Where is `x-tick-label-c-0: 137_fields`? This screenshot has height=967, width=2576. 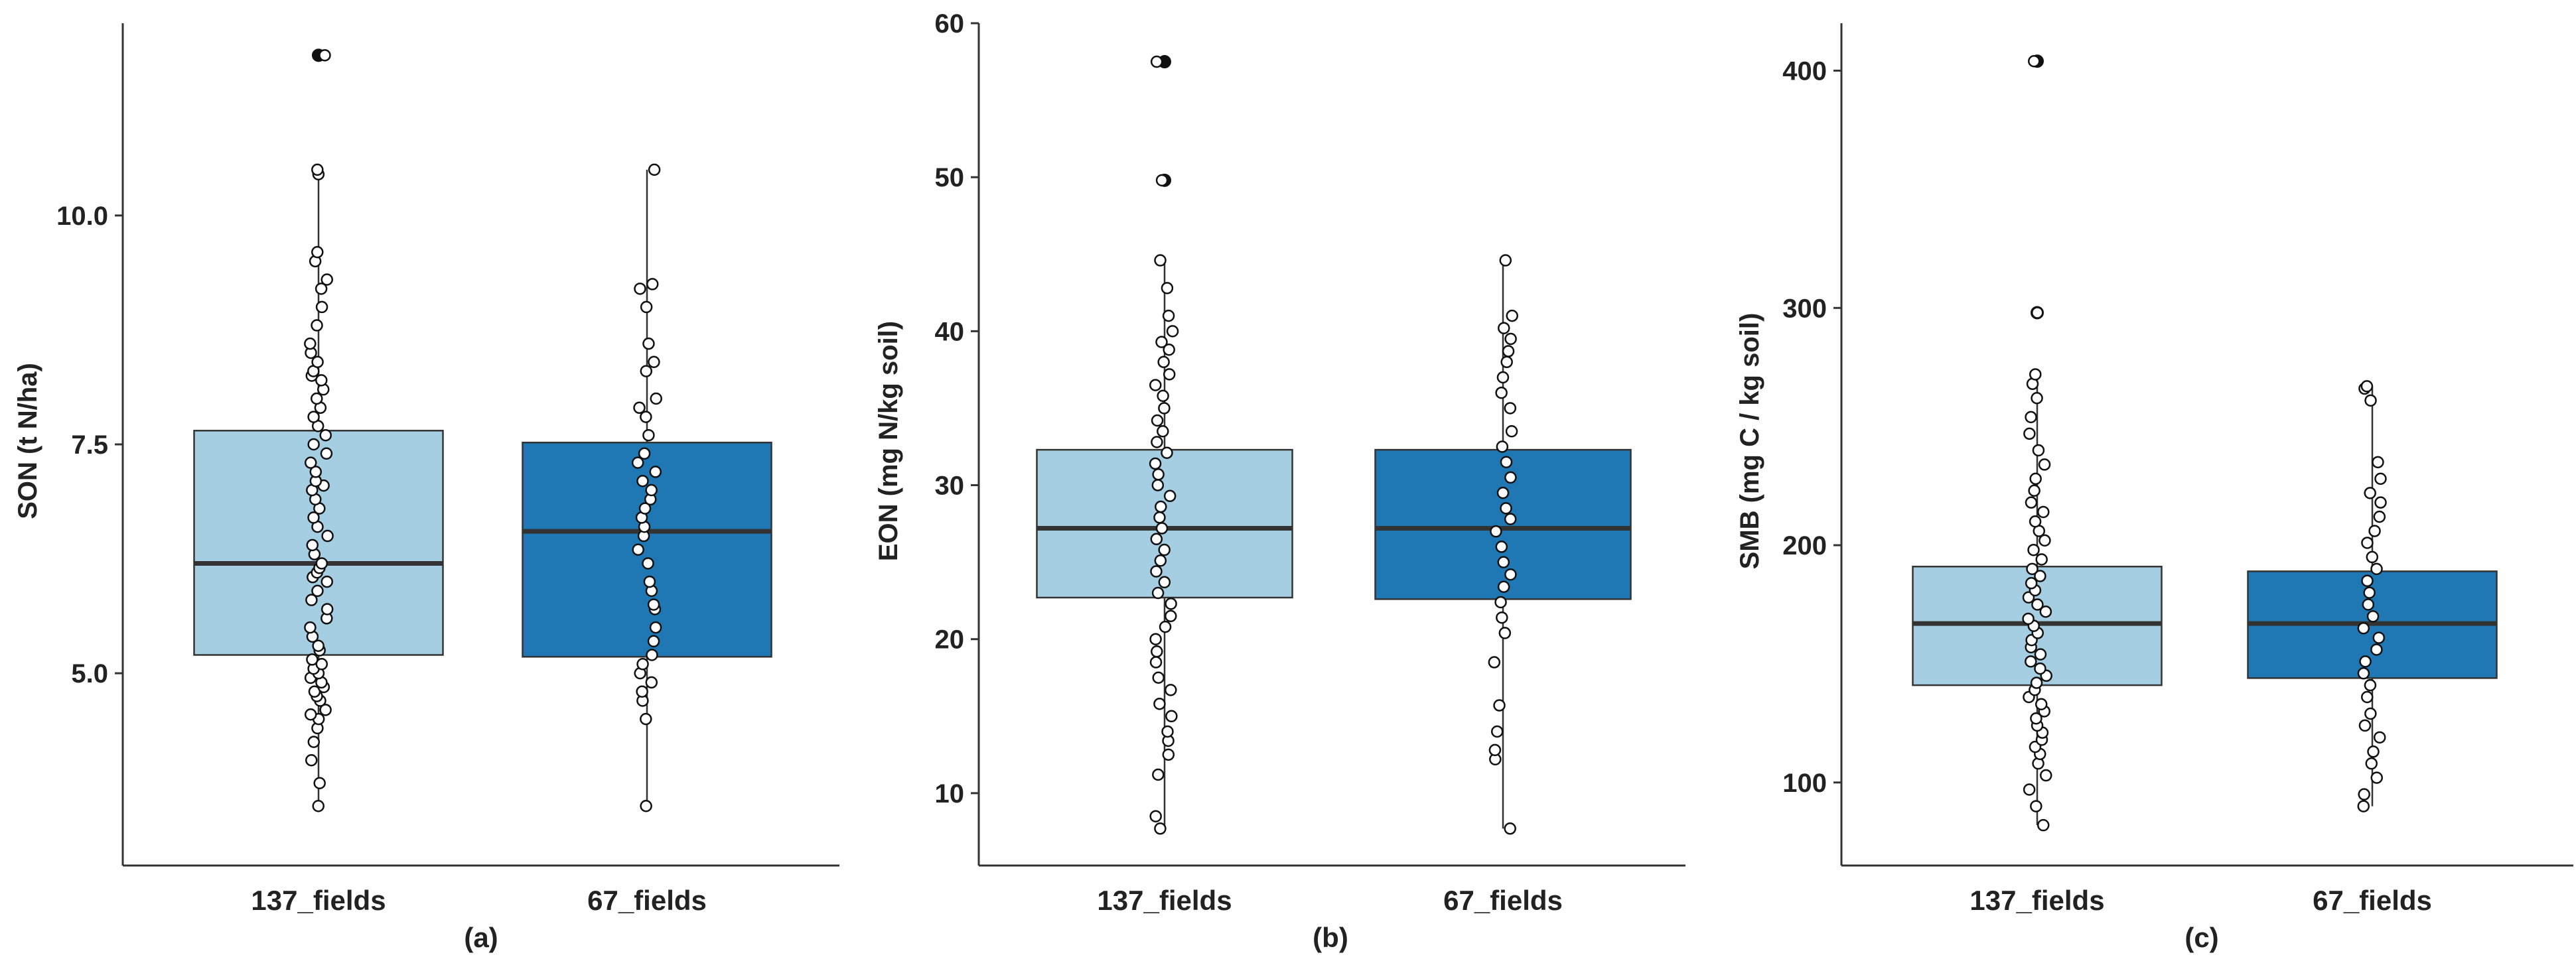
x-tick-label-c-0: 137_fields is located at coordinates (2036, 900).